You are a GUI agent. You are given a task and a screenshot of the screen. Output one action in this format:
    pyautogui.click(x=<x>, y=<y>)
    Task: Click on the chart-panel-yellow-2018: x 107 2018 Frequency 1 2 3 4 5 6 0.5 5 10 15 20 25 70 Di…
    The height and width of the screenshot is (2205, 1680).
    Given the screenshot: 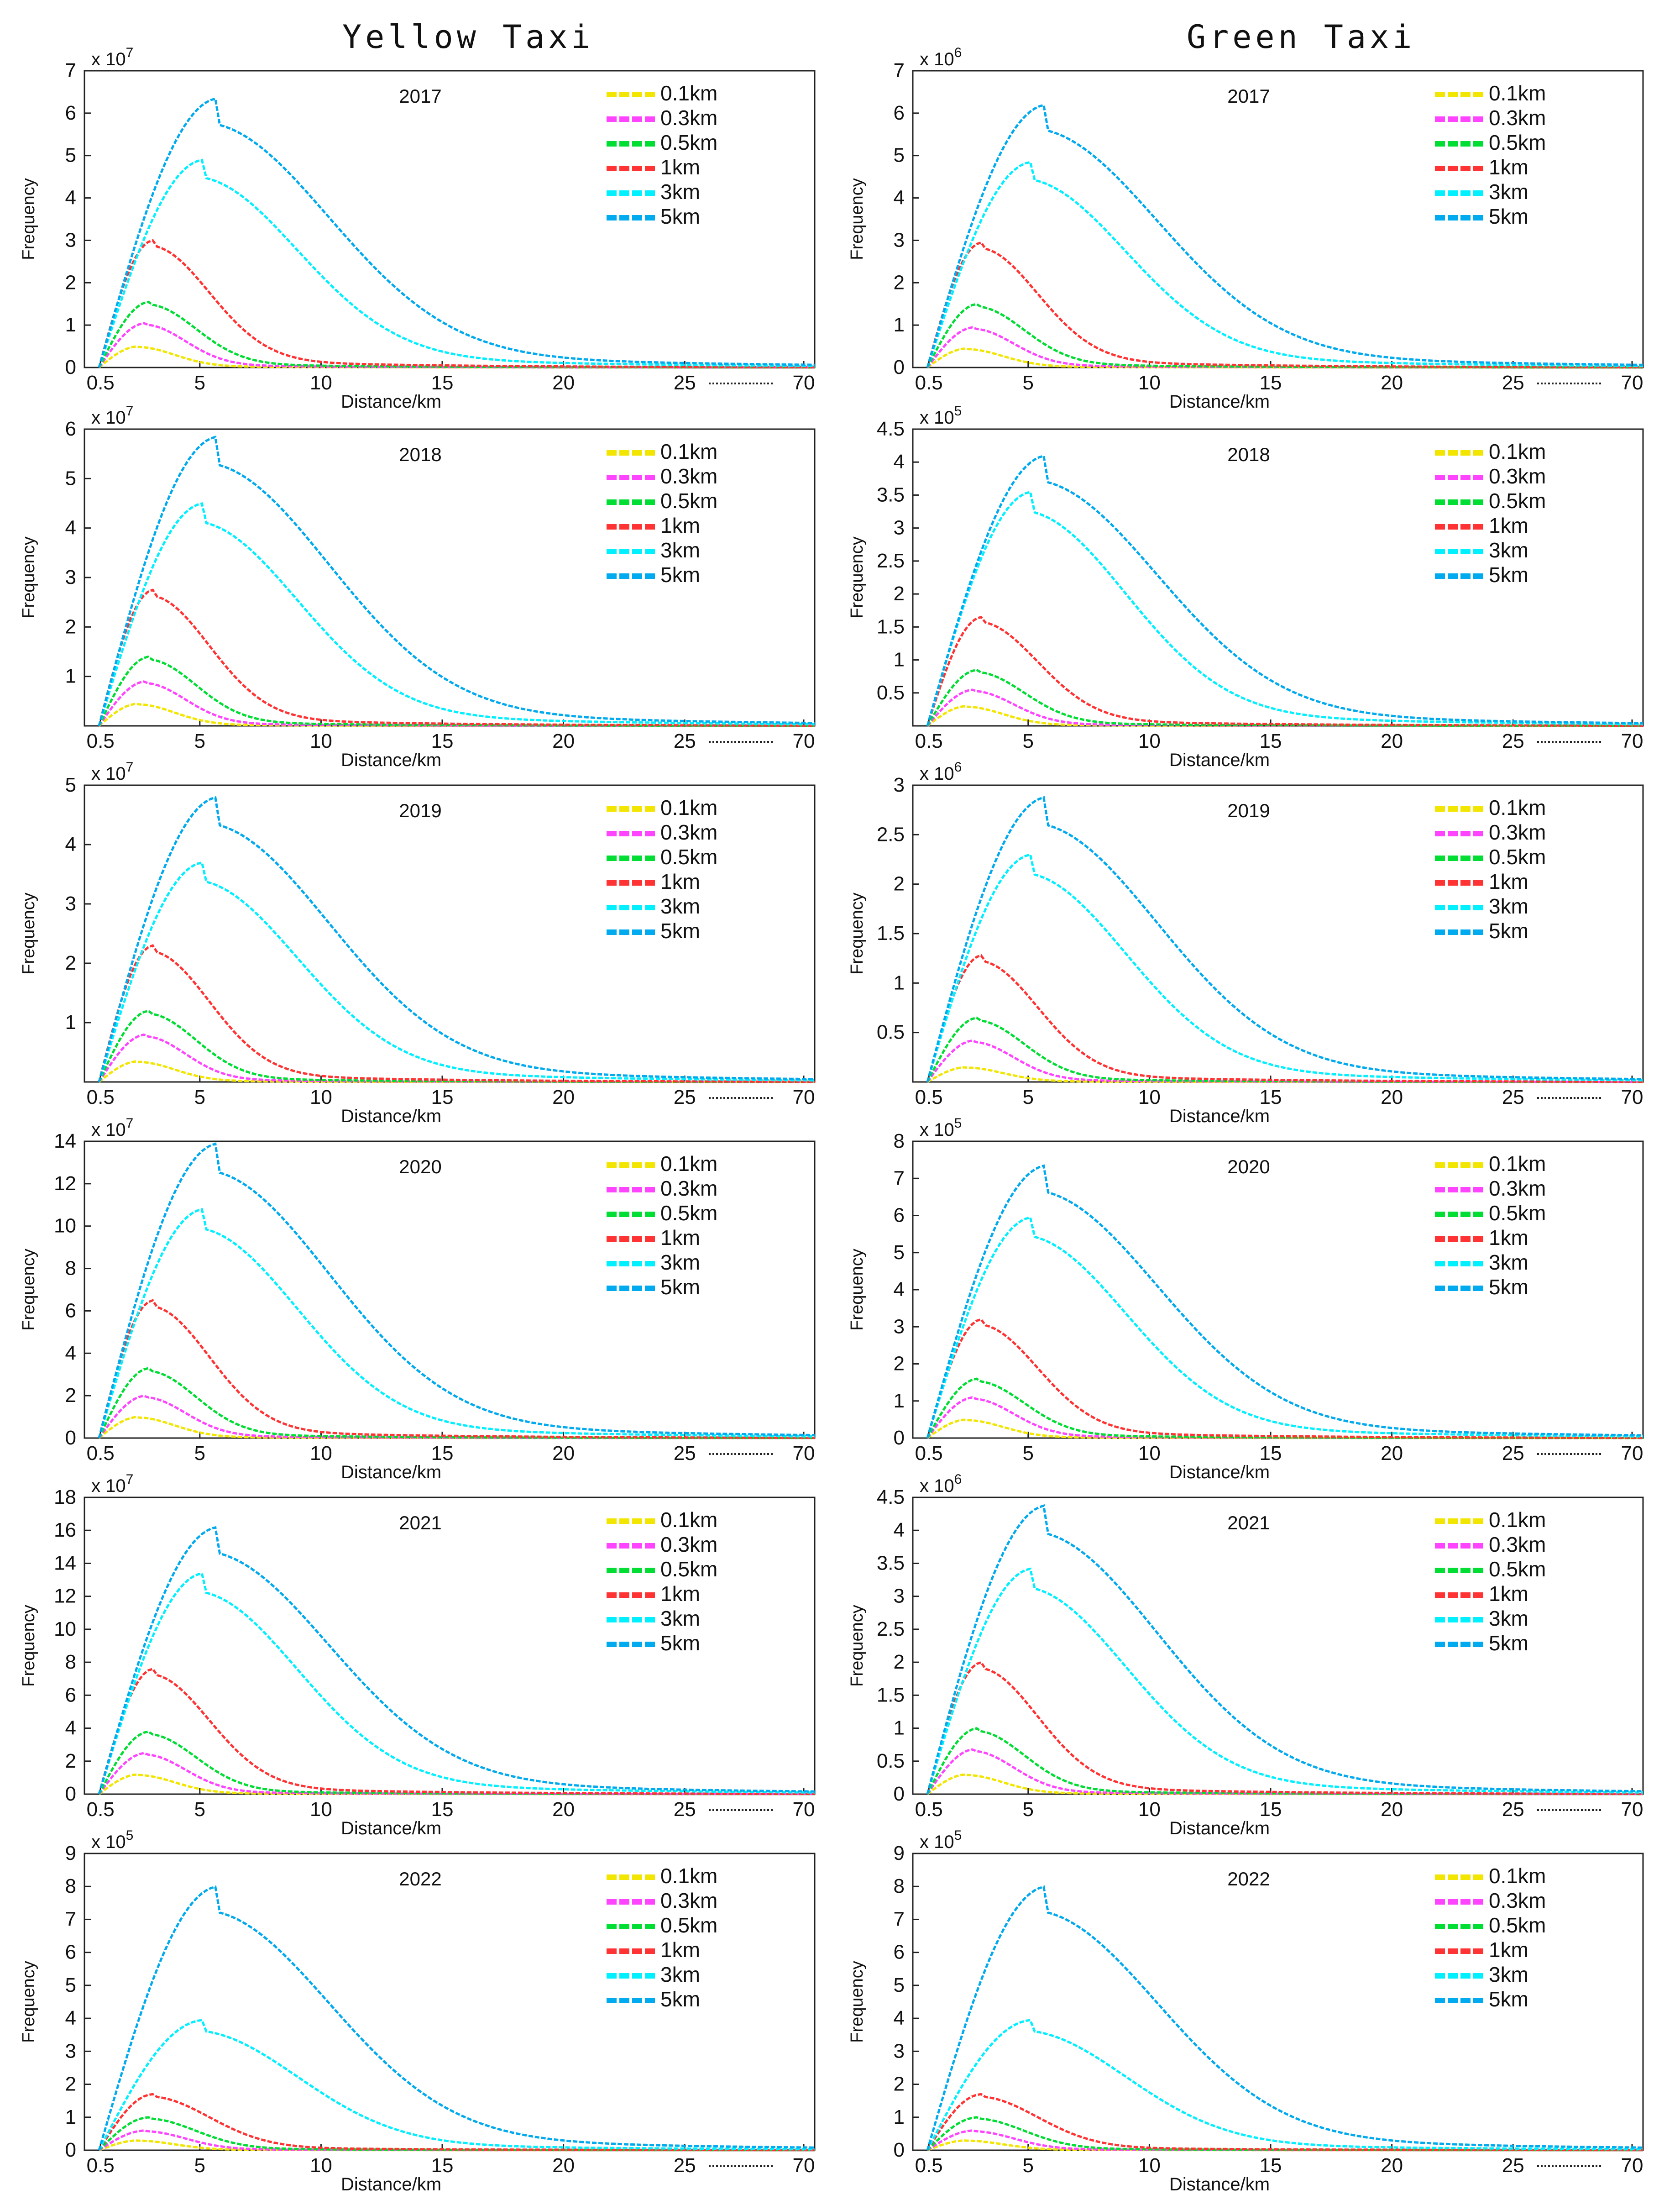 What is the action you would take?
    pyautogui.click(x=417, y=587)
    